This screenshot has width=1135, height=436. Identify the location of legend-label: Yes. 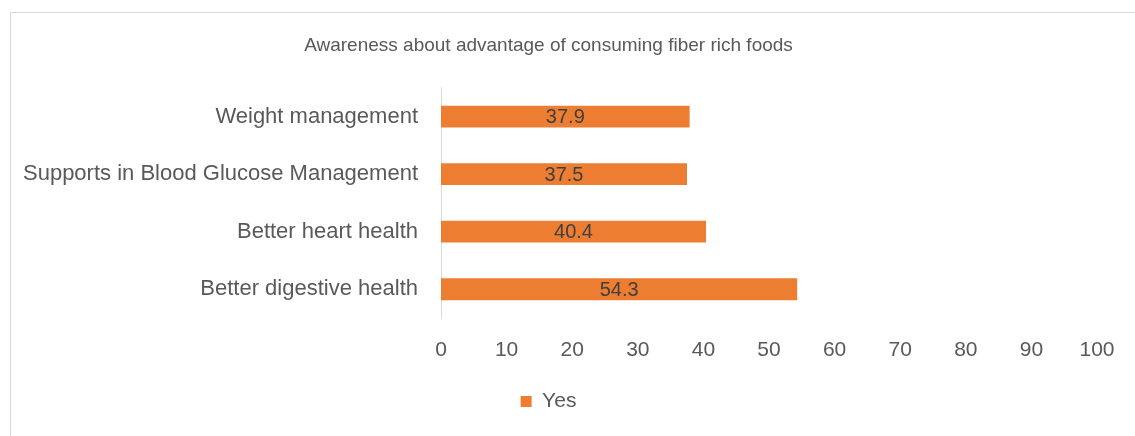
(559, 400).